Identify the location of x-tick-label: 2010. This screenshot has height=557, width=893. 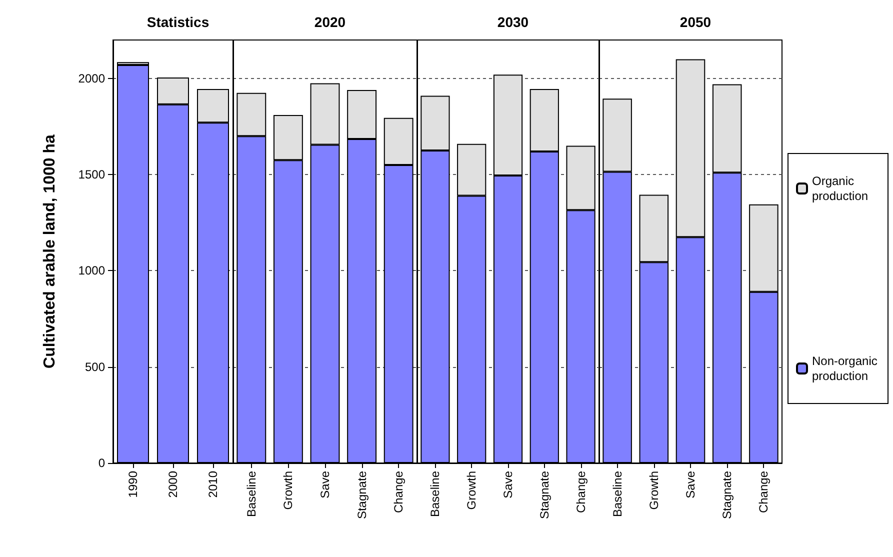
(213, 484).